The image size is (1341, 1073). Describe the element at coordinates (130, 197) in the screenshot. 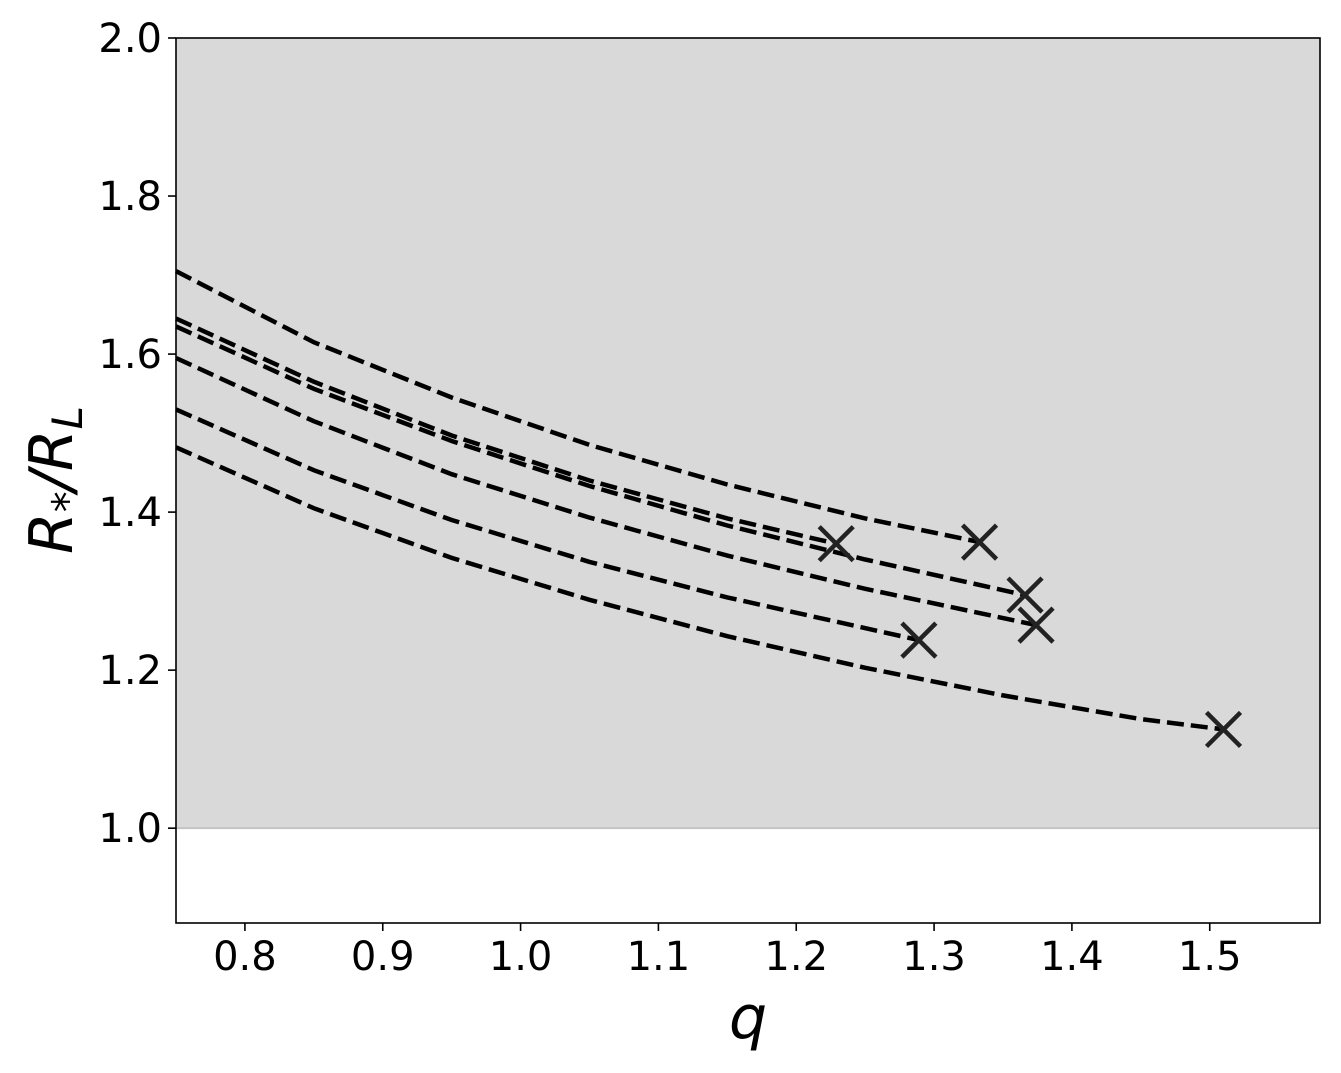

I see `y-tick-label: 1.8` at that location.